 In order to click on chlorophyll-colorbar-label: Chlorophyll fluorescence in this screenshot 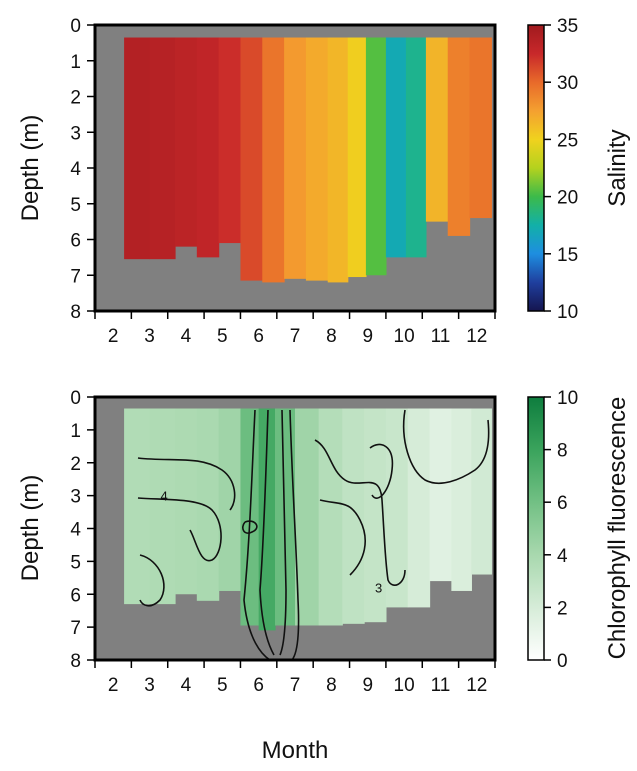, I will do `click(617, 528)`.